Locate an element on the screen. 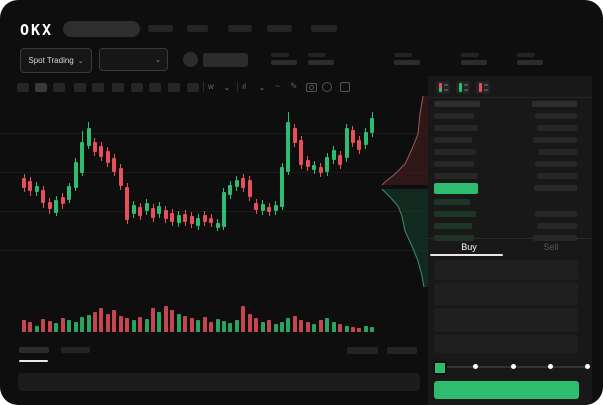 The width and height of the screenshot is (603, 405). buy-submit-button is located at coordinates (506, 390).